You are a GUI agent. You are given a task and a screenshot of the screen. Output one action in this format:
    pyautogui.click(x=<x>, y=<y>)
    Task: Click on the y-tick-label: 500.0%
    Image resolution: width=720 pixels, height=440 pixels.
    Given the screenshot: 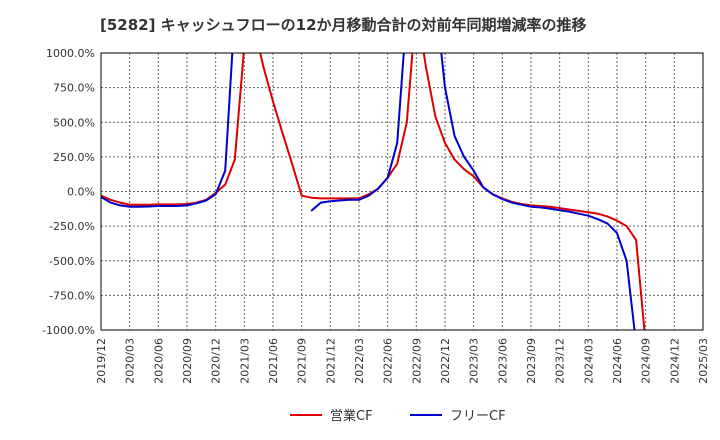 What is the action you would take?
    pyautogui.click(x=74, y=122)
    